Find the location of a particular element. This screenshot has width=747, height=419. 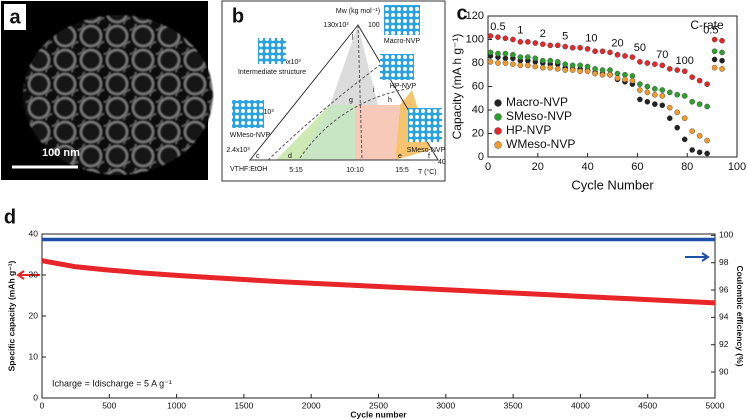

x-tick-label: 4500 is located at coordinates (647, 405).